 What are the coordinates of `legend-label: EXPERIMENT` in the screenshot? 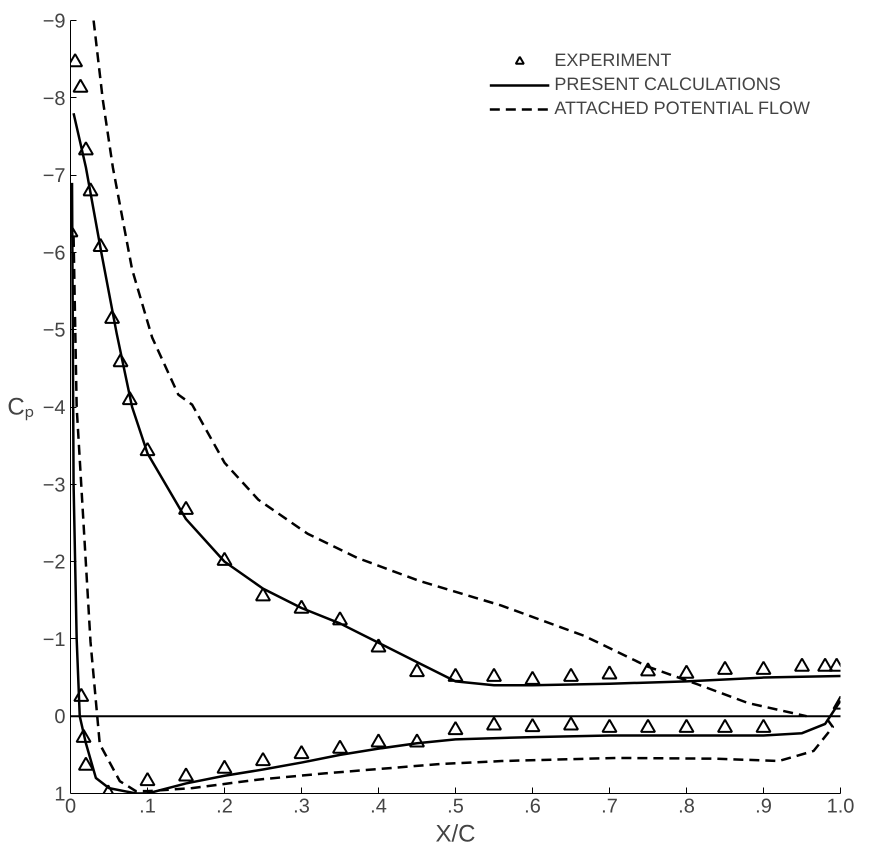 It's located at (613, 60).